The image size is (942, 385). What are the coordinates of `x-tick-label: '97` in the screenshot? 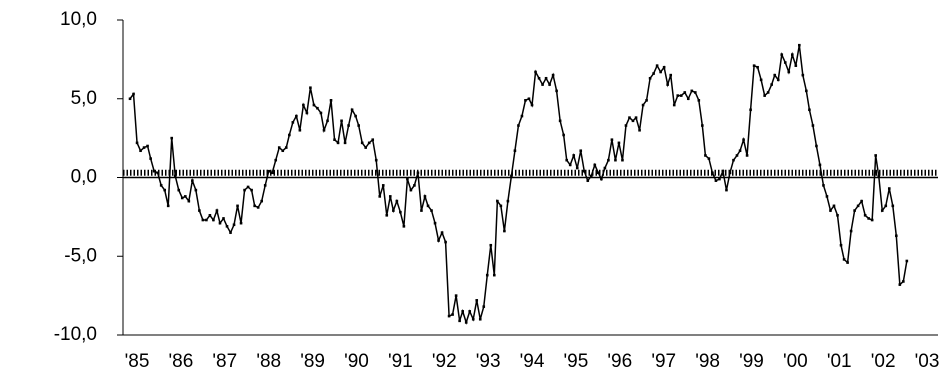 It's located at (663, 361).